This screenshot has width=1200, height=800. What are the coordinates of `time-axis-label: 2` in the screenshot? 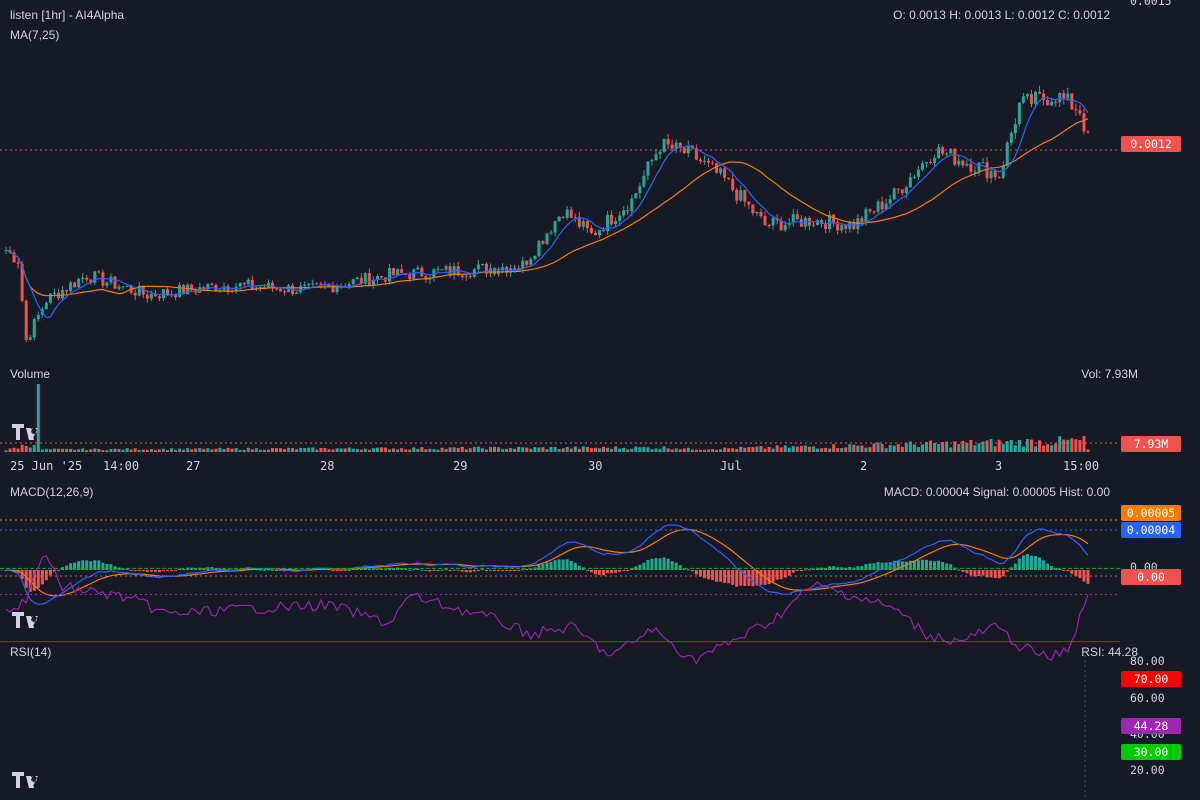 It's located at (864, 466).